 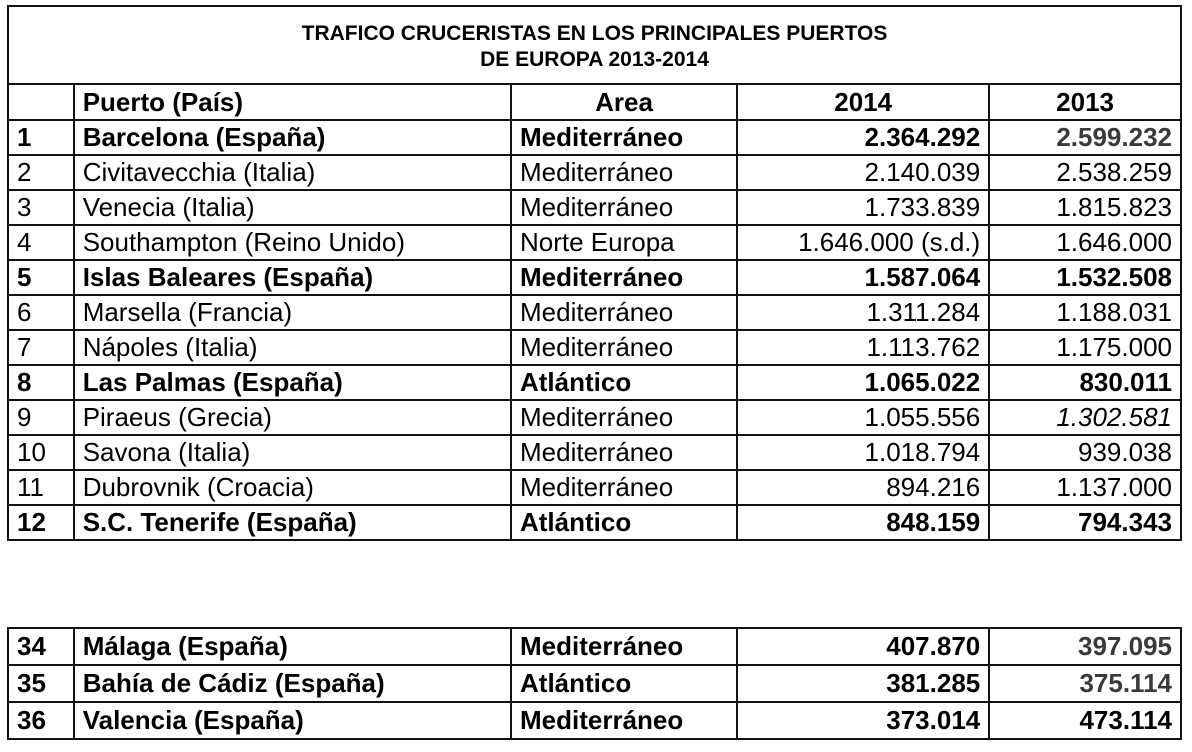 What do you see at coordinates (863, 522) in the screenshot?
I see `value-2014-cell: 848.159` at bounding box center [863, 522].